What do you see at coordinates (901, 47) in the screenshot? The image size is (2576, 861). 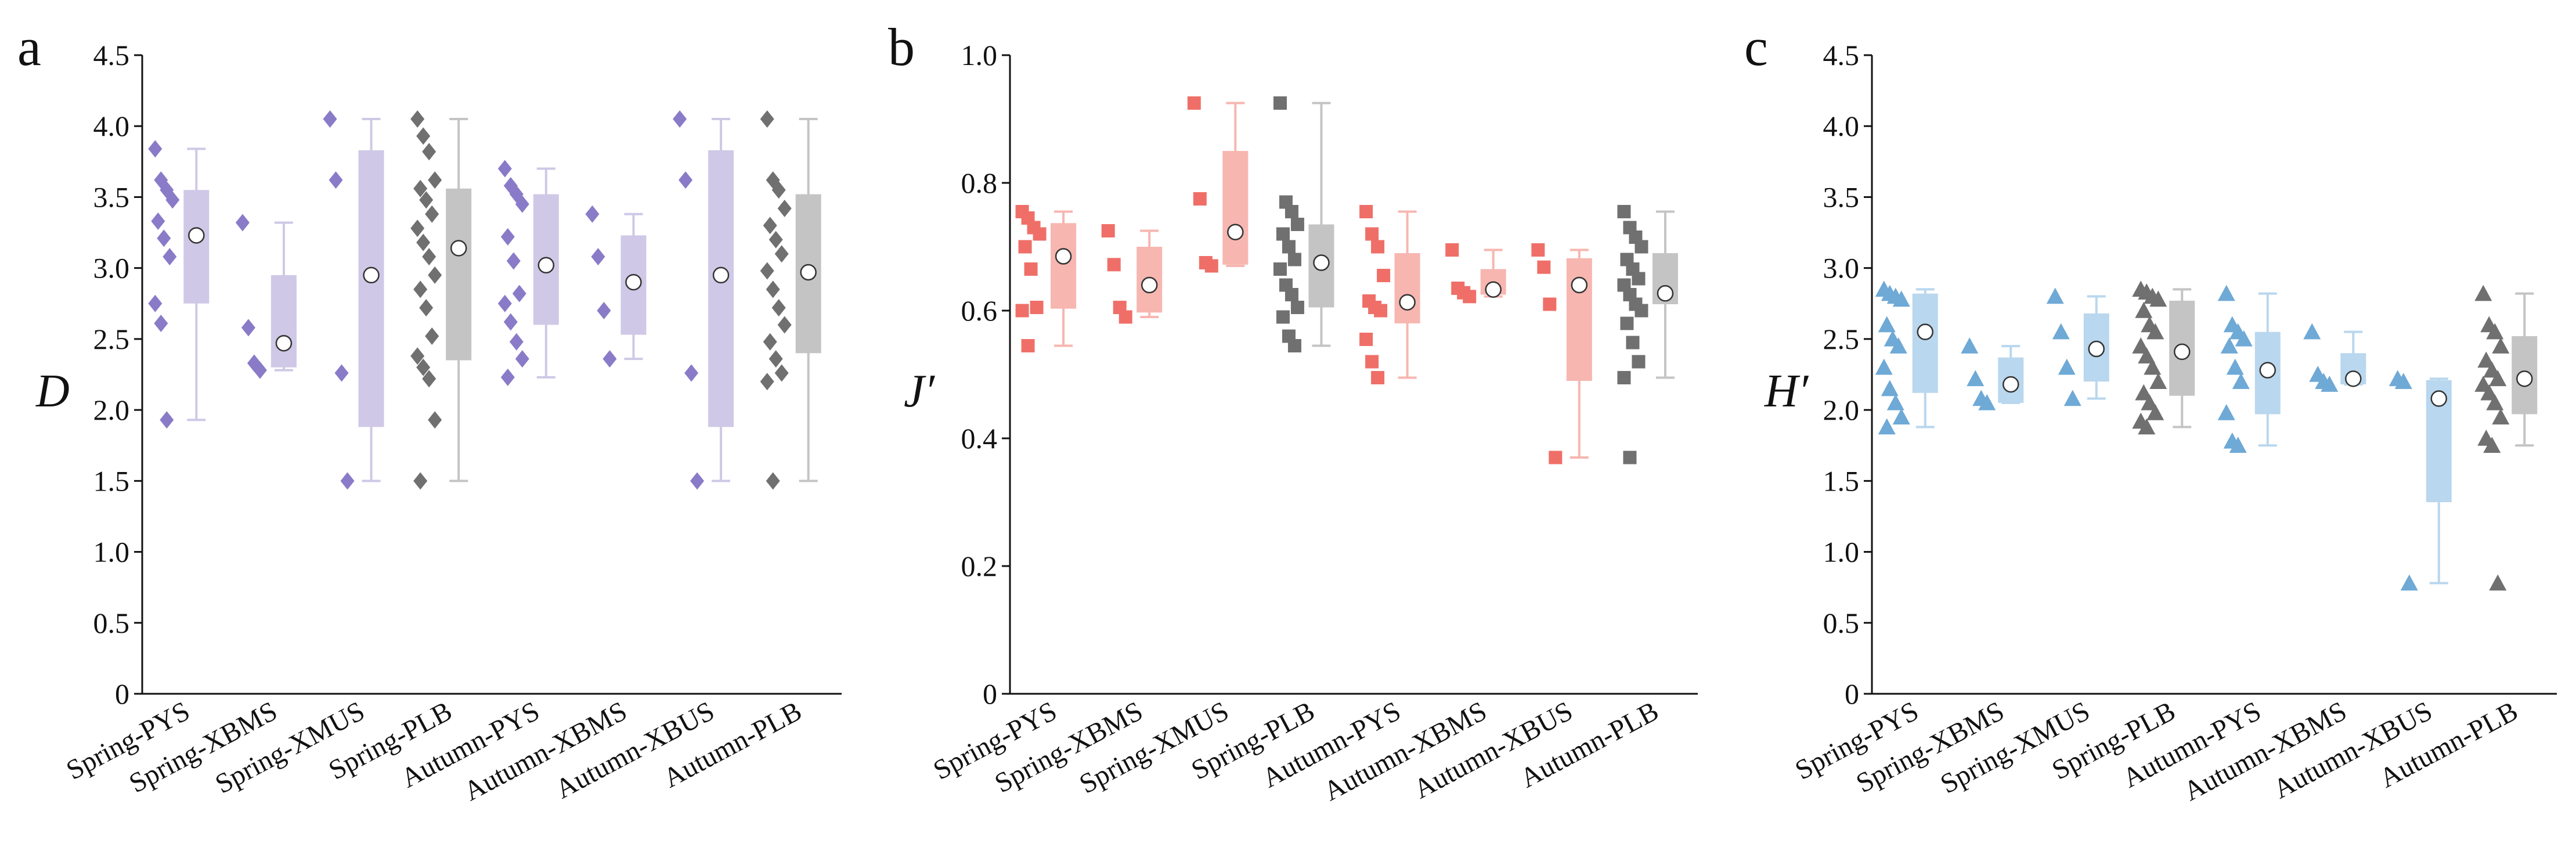 I see `panel-label: b` at bounding box center [901, 47].